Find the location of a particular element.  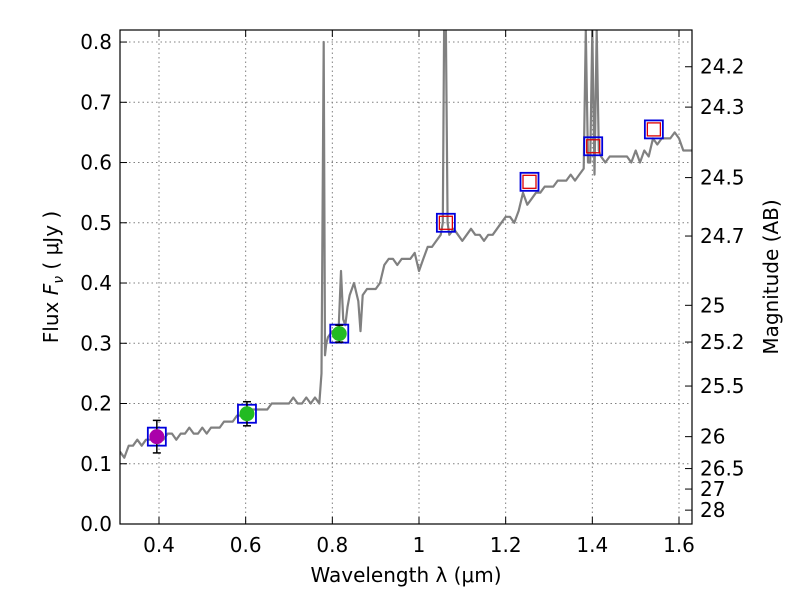

y-tick-label: 0.3 is located at coordinates (96, 343).